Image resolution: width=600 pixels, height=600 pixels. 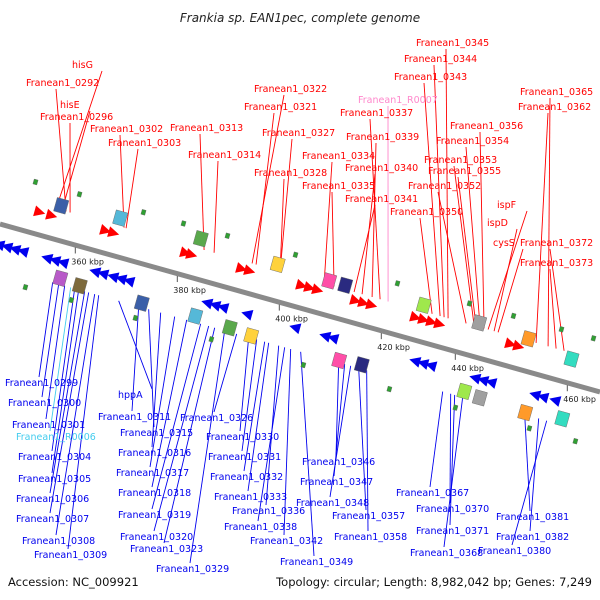 I want to click on bottom-gene-label: Franean1_0371, so click(x=452, y=531).